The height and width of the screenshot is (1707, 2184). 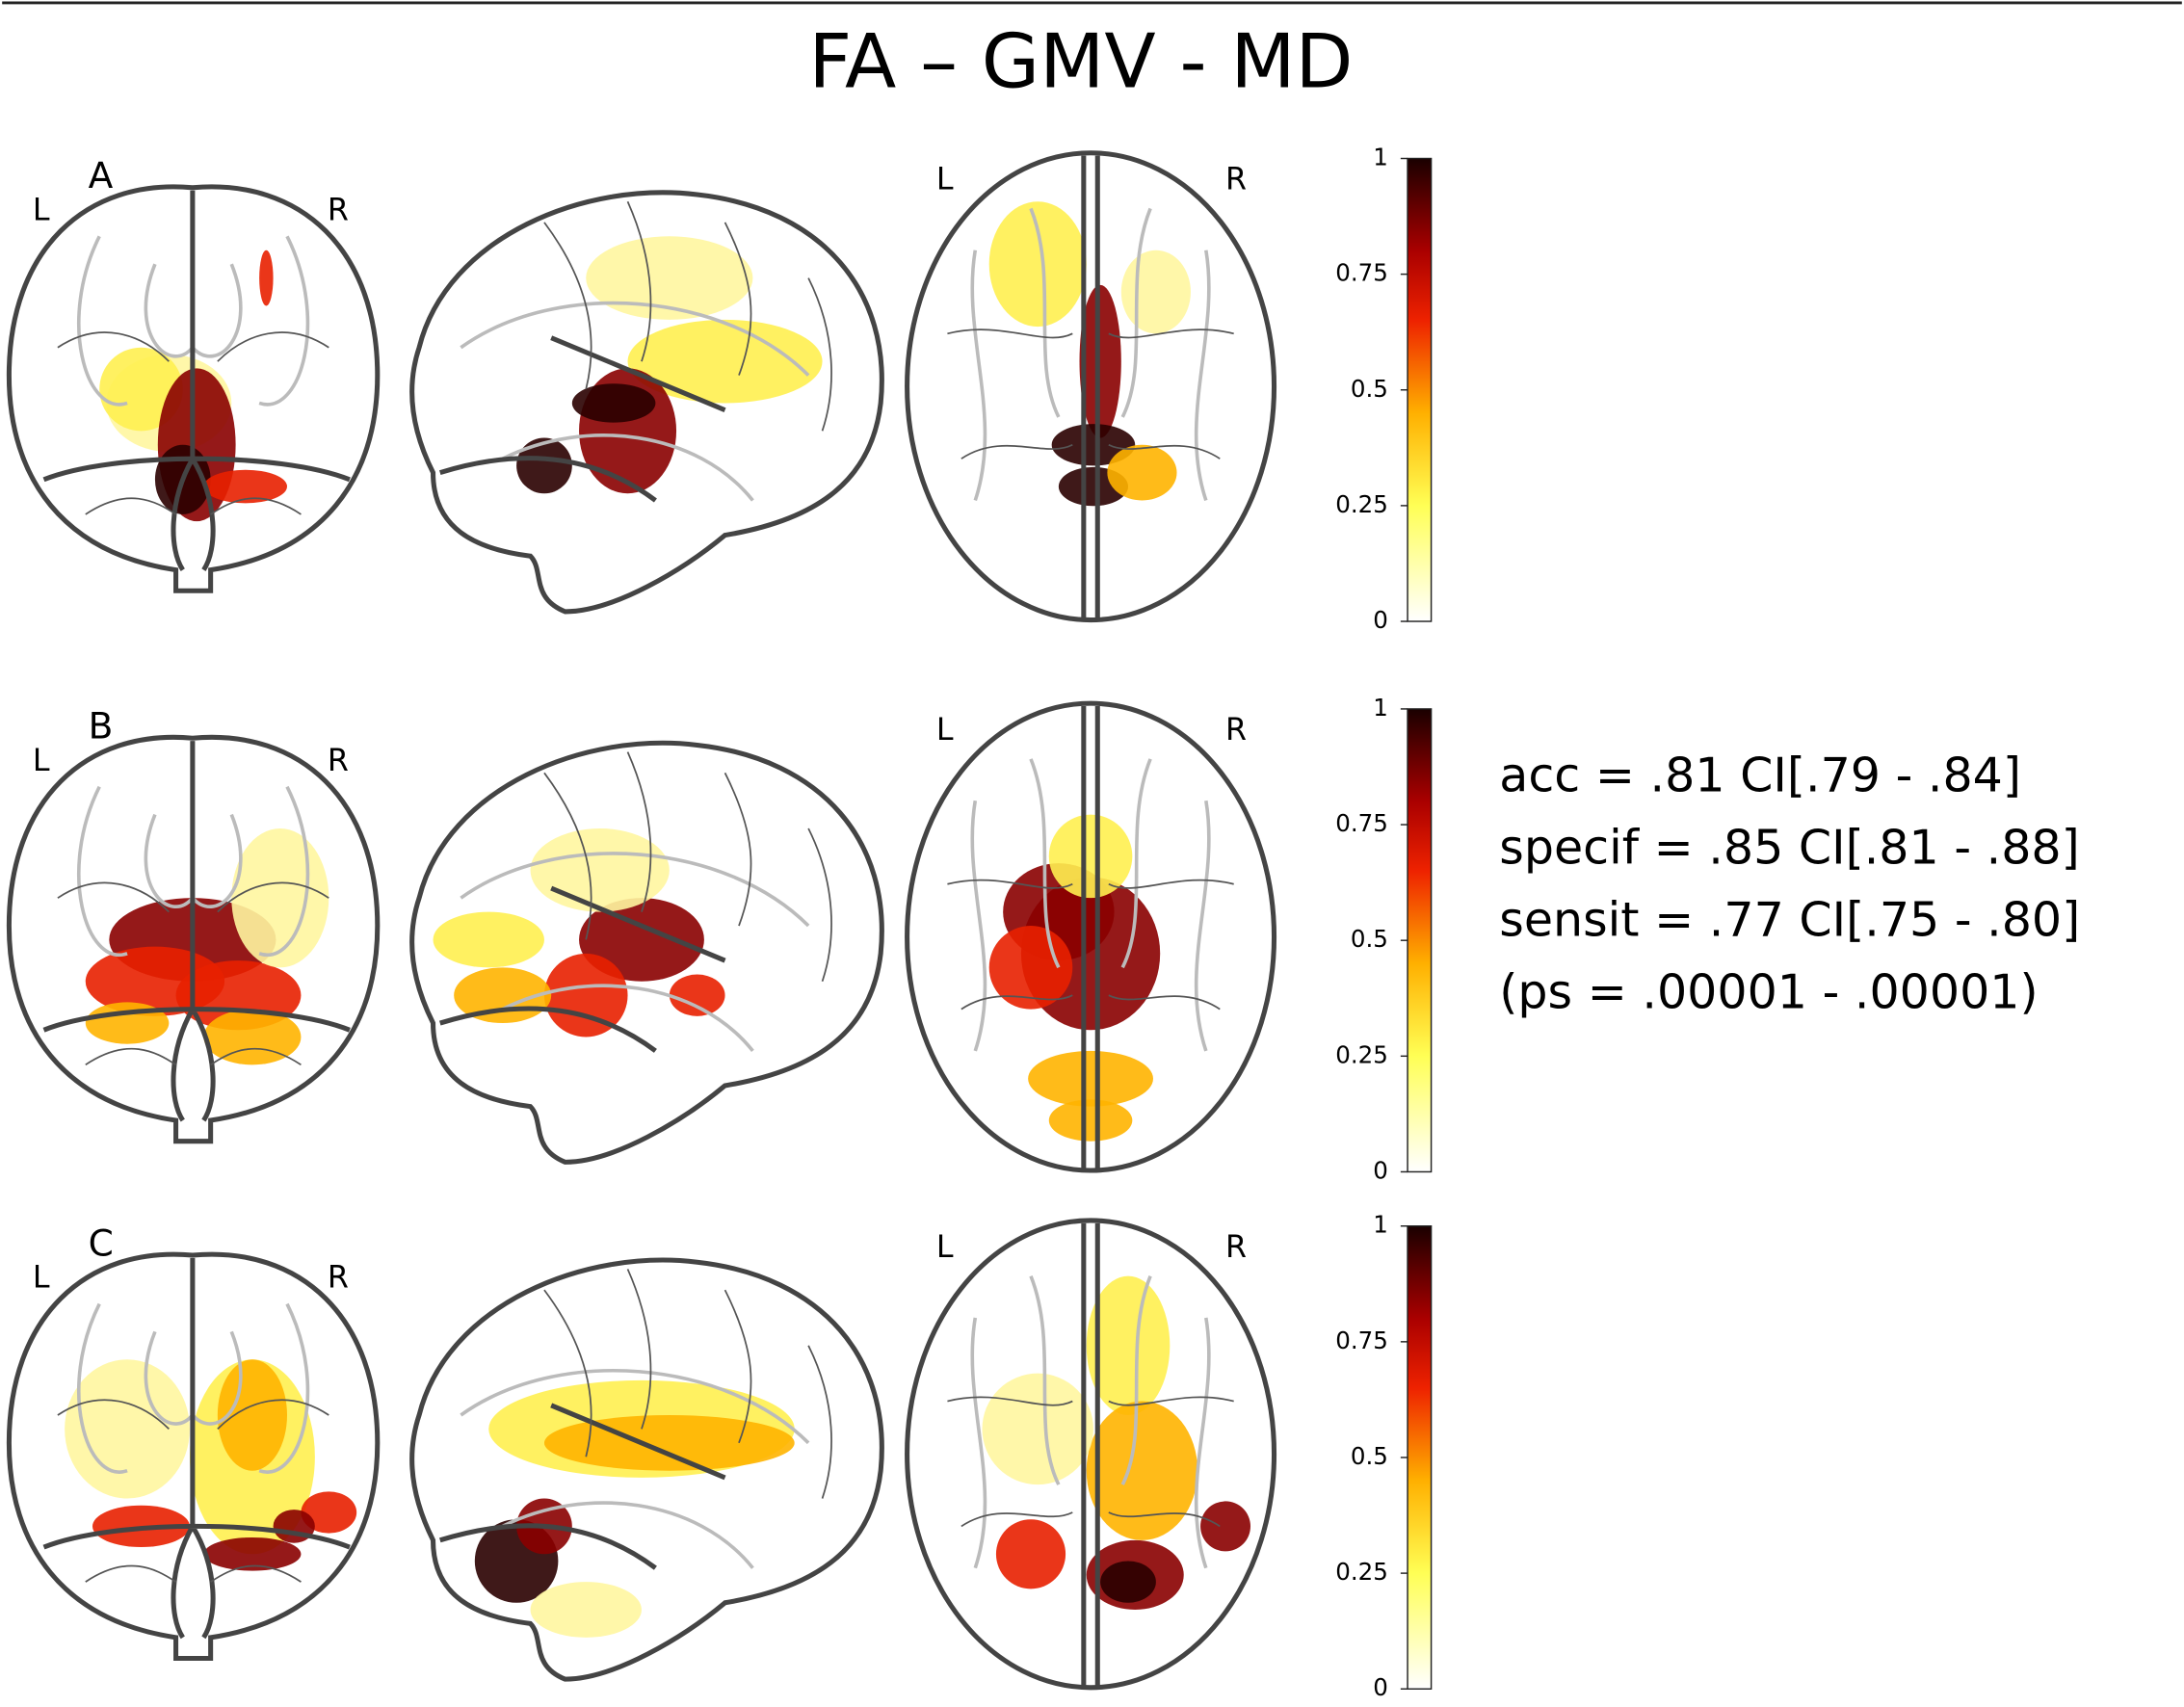 I want to click on stat-line: (ps = .00001 - .00001), so click(x=1769, y=992).